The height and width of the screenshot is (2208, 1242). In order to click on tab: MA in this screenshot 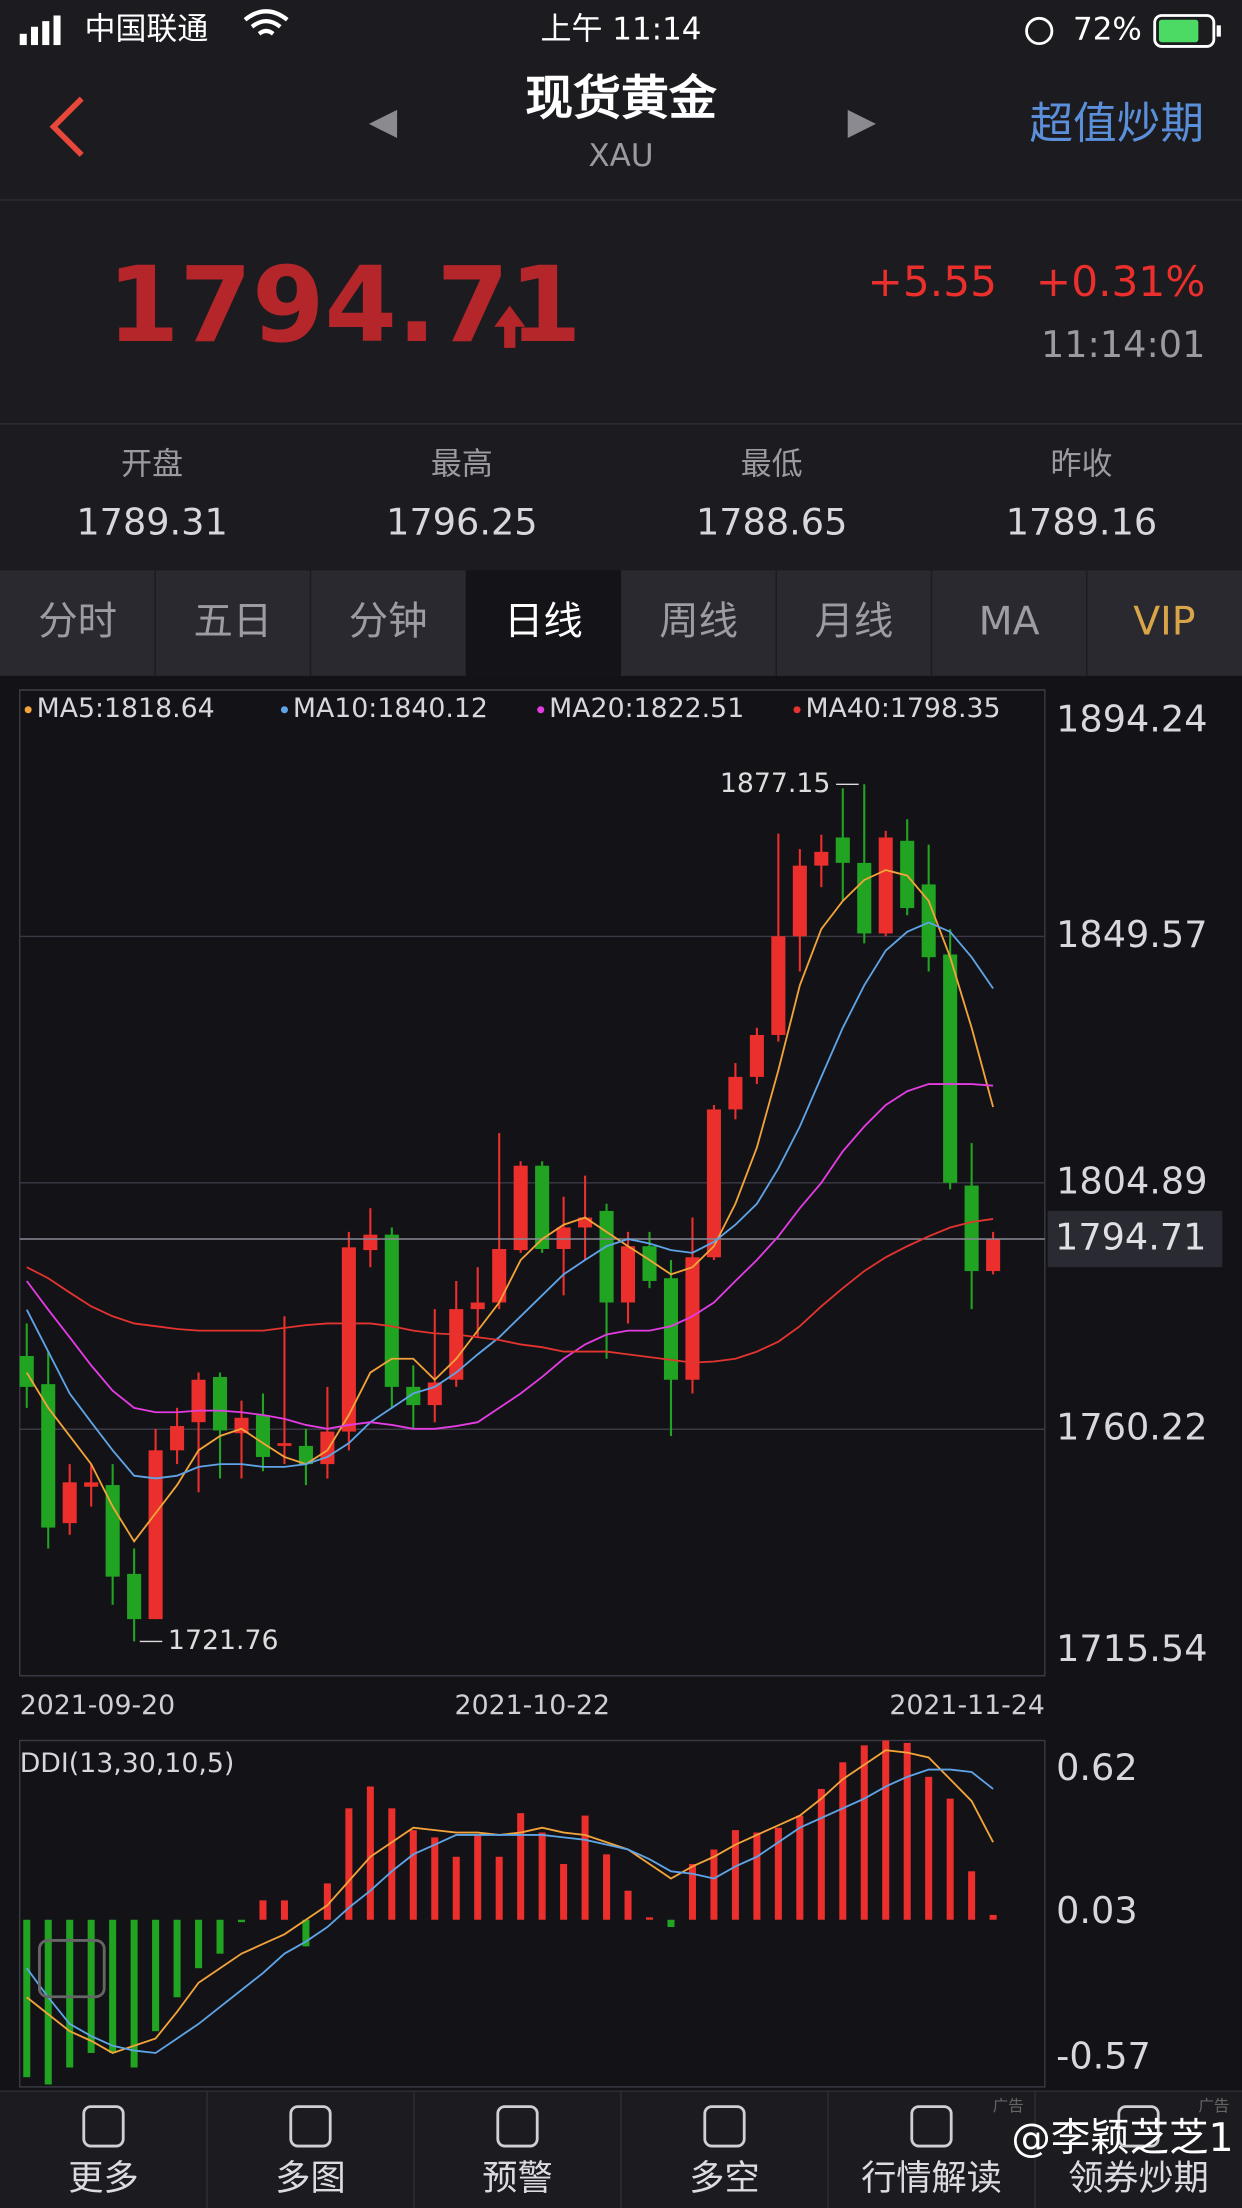, I will do `click(1009, 621)`.